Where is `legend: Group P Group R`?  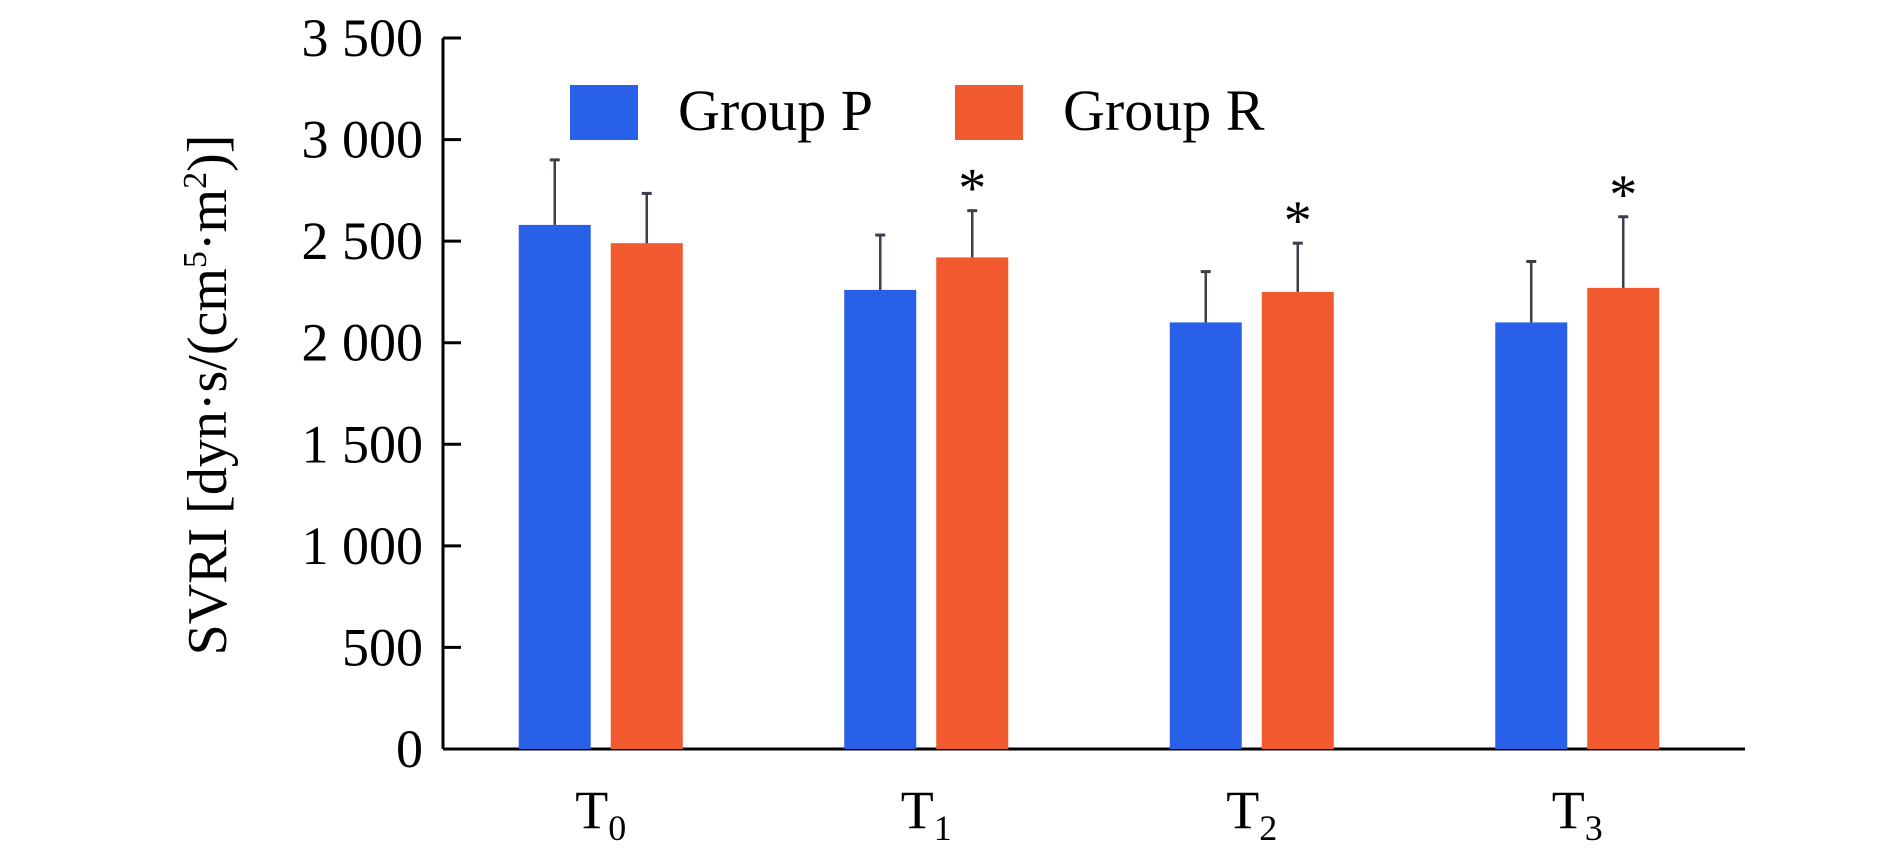 legend: Group P Group R is located at coordinates (917, 110).